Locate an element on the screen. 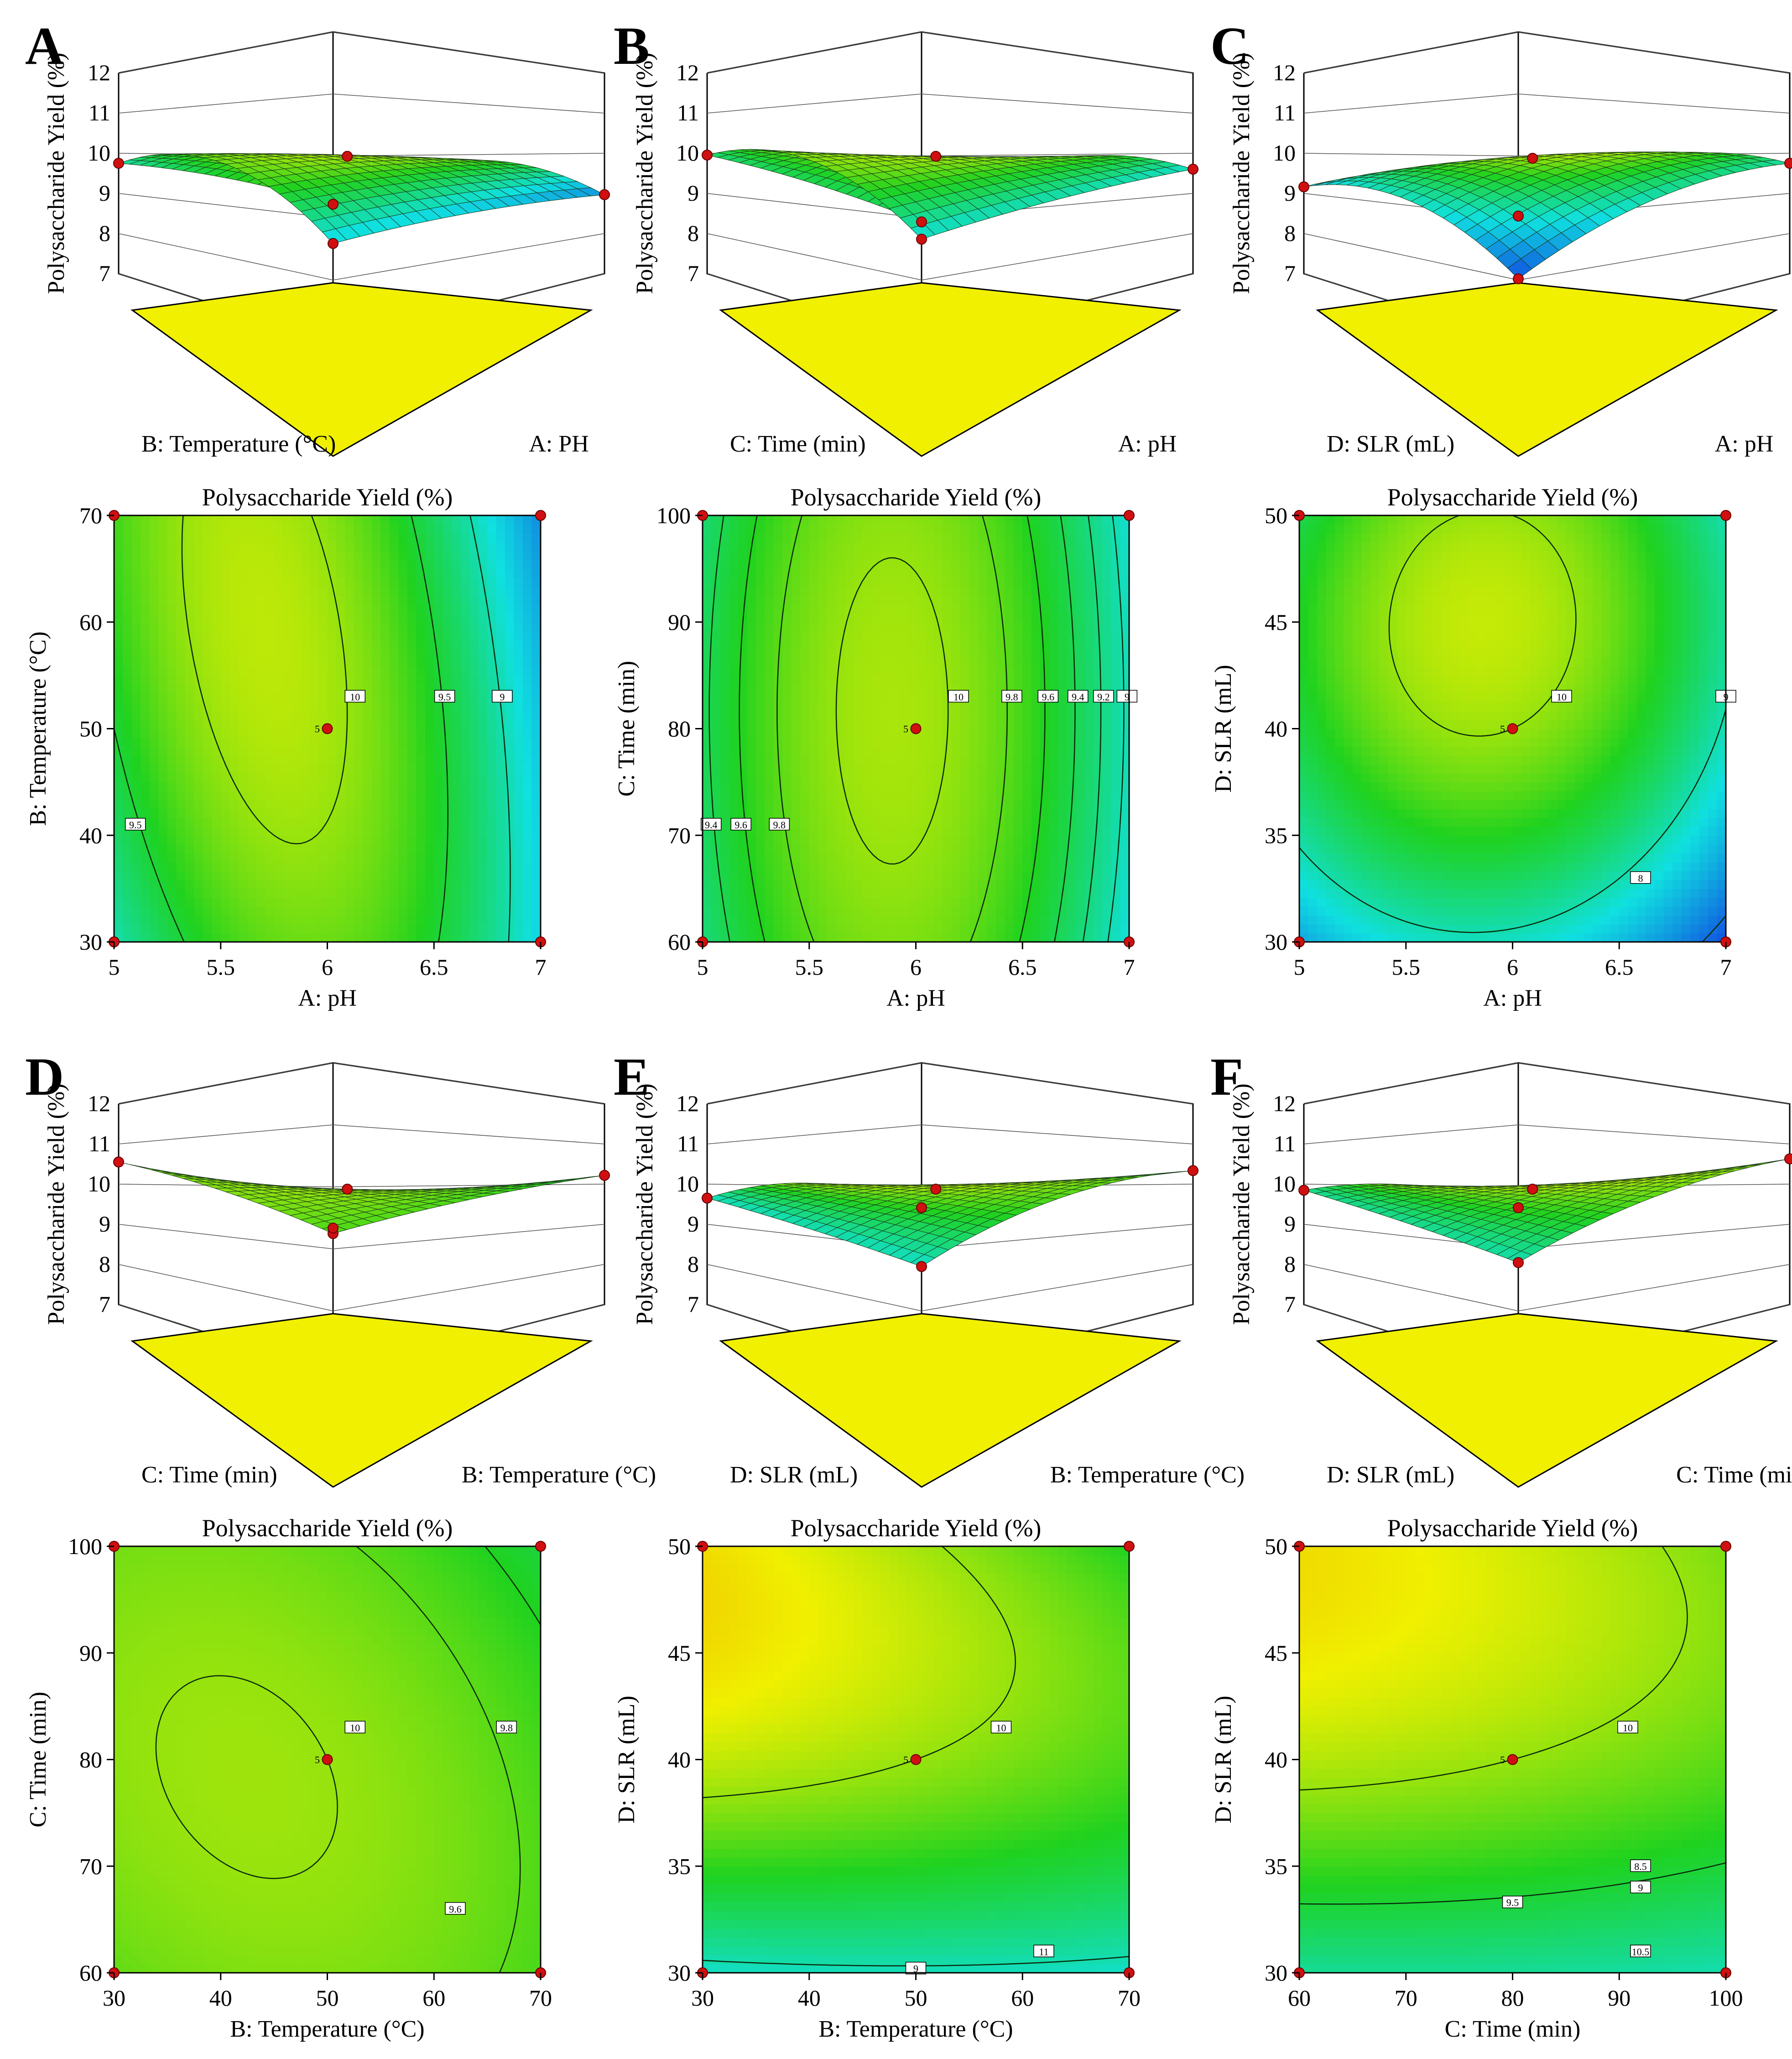 The image size is (1792, 2059). x-axis-label: A: pH is located at coordinates (327, 998).